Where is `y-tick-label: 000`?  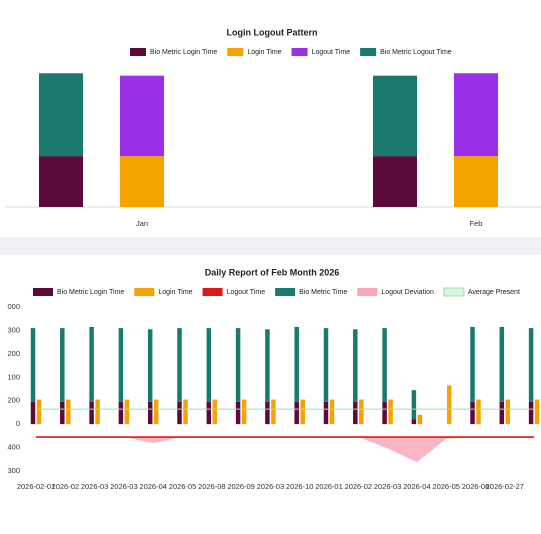 y-tick-label: 000 is located at coordinates (13, 306).